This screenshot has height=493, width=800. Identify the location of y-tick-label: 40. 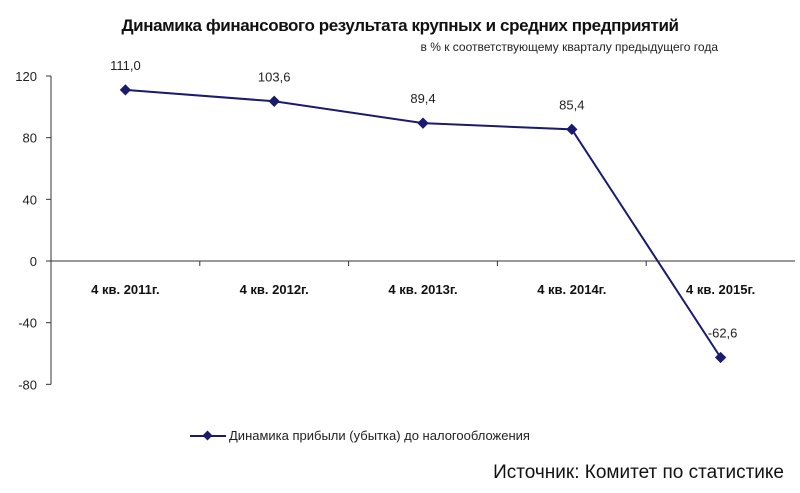
(30, 199).